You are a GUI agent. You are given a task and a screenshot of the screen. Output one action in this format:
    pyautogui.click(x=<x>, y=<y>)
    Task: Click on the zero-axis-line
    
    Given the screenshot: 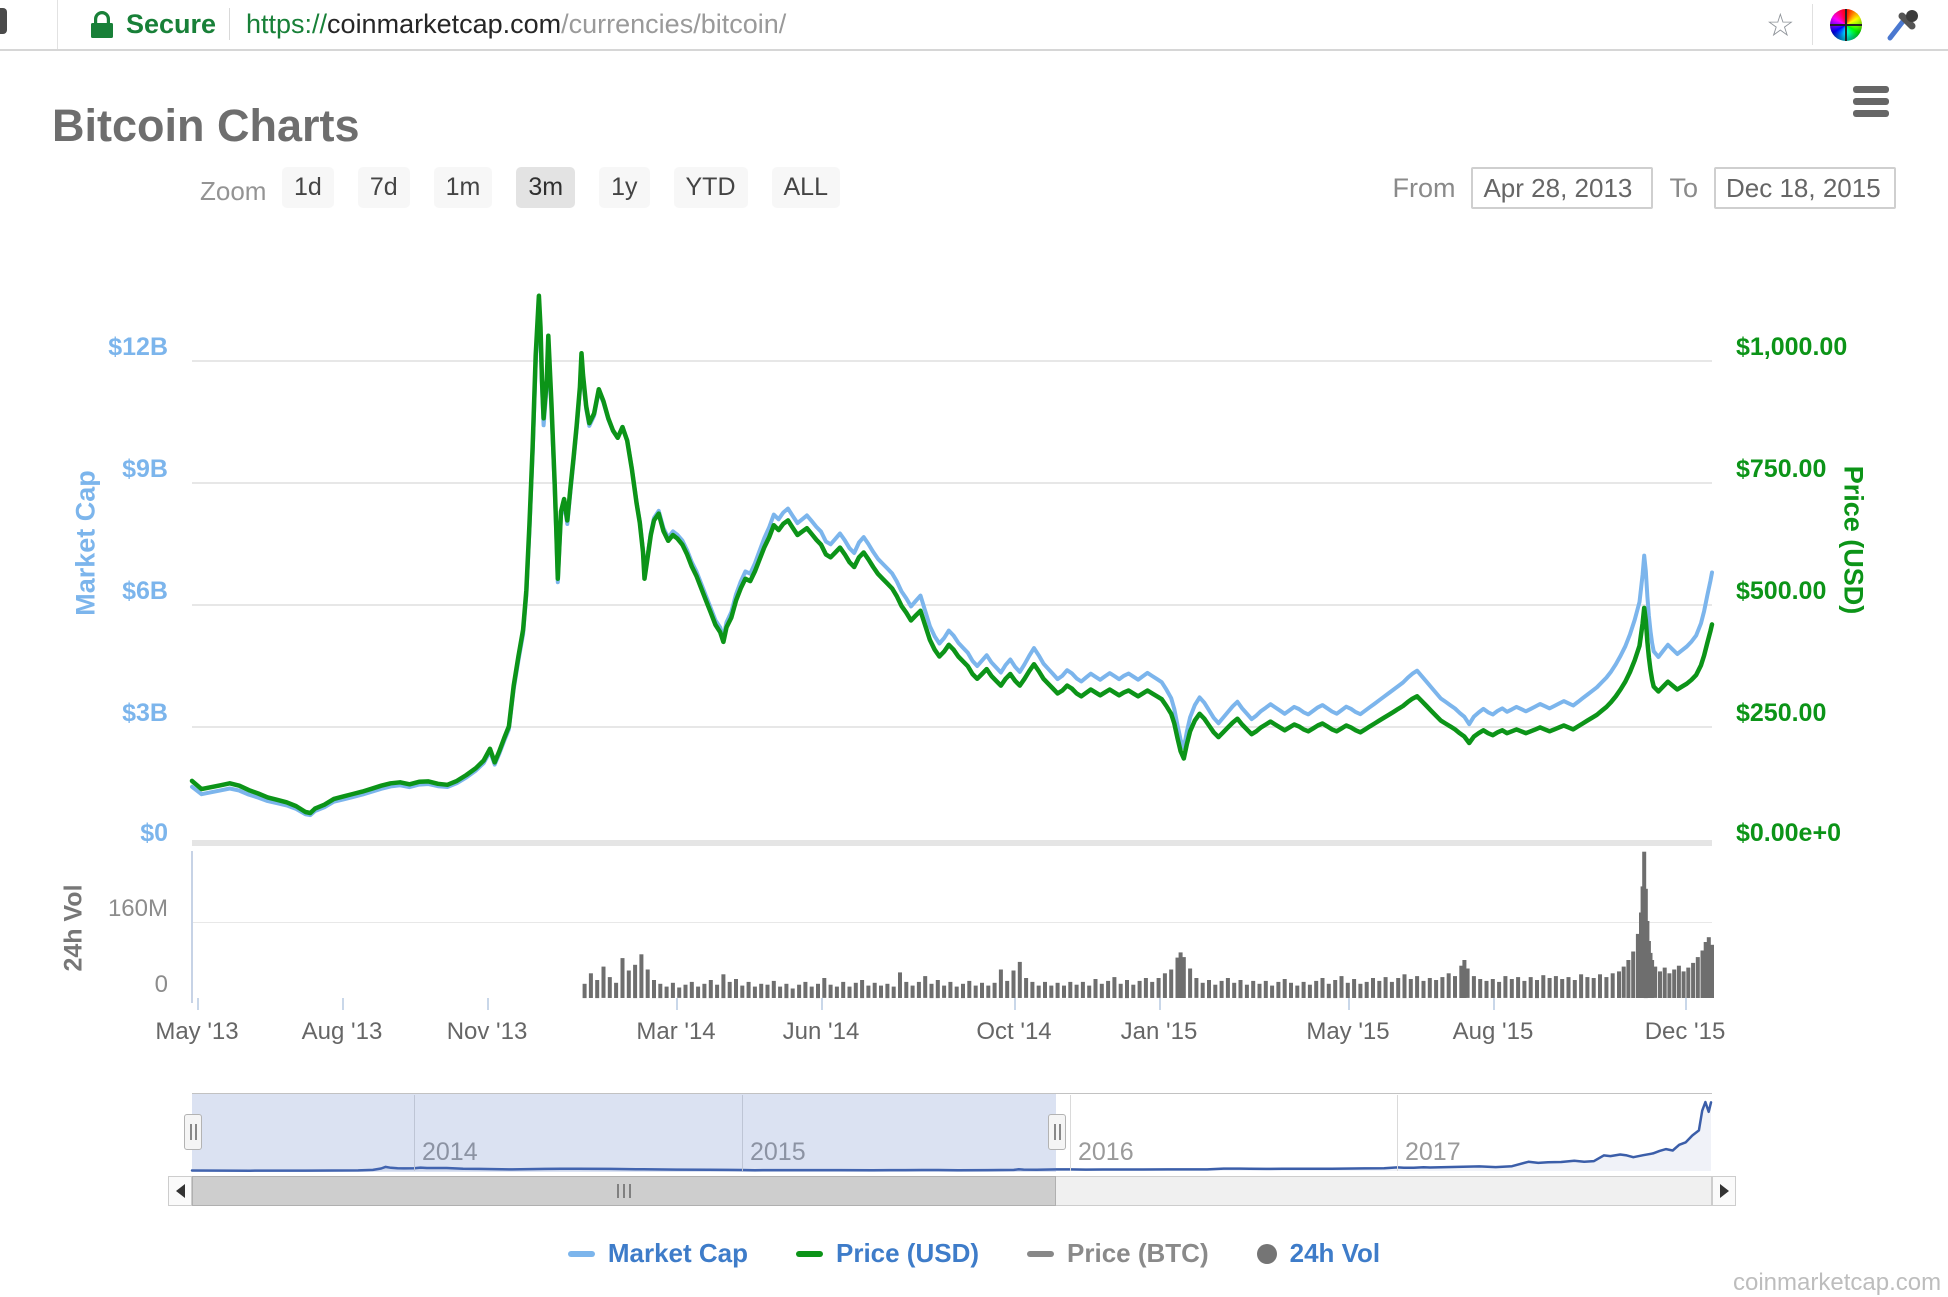 What is the action you would take?
    pyautogui.click(x=952, y=843)
    